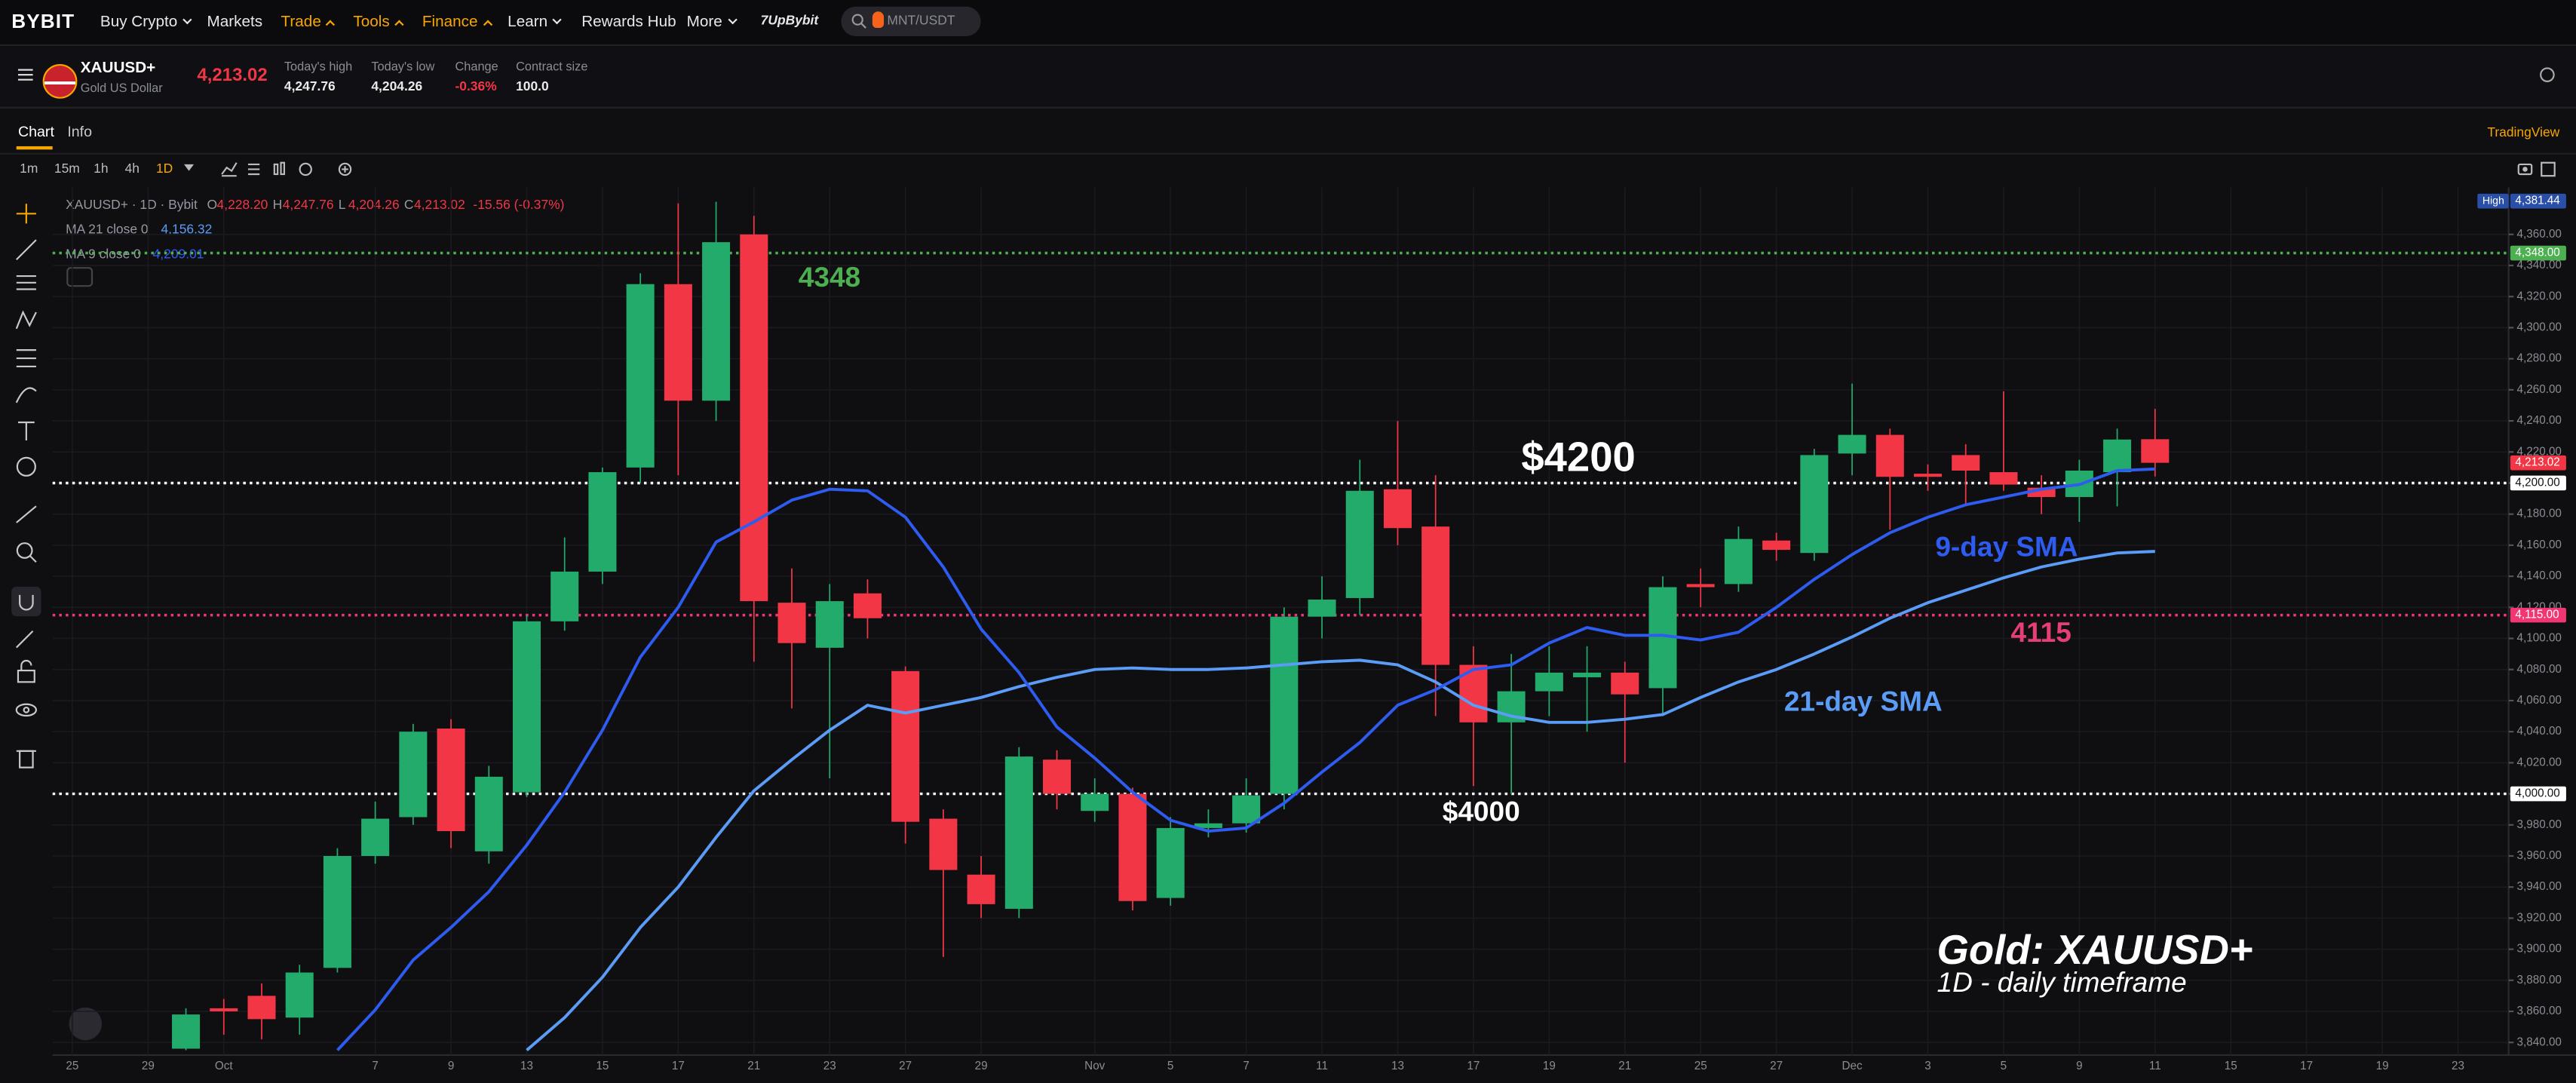 Image resolution: width=2576 pixels, height=1083 pixels. What do you see at coordinates (301, 23) in the screenshot?
I see `nav-label: Trade` at bounding box center [301, 23].